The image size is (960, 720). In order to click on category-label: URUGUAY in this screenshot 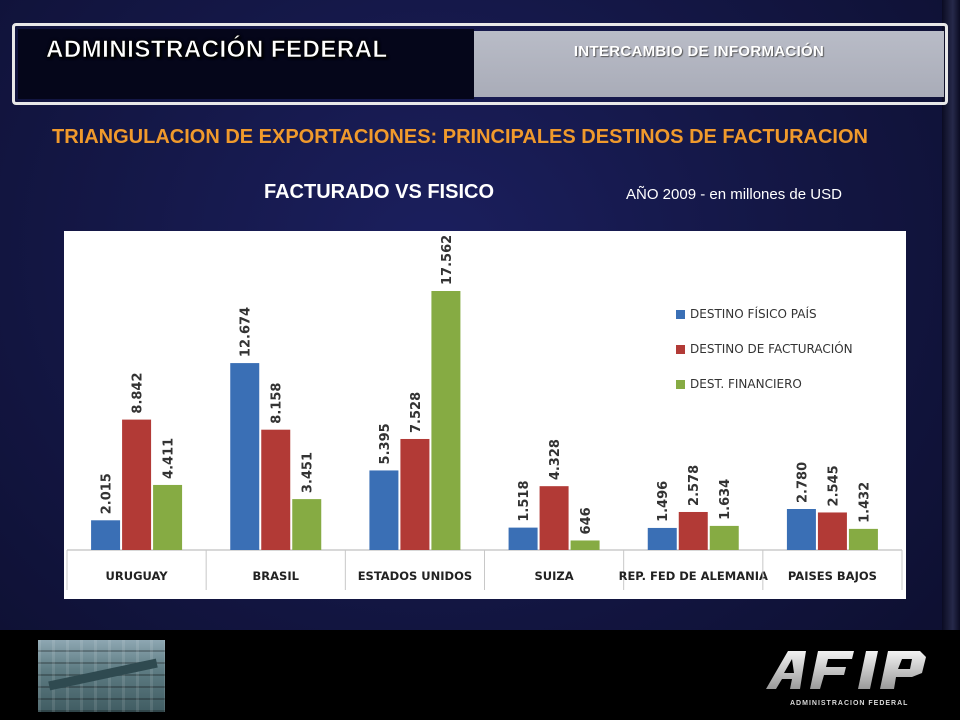, I will do `click(137, 576)`.